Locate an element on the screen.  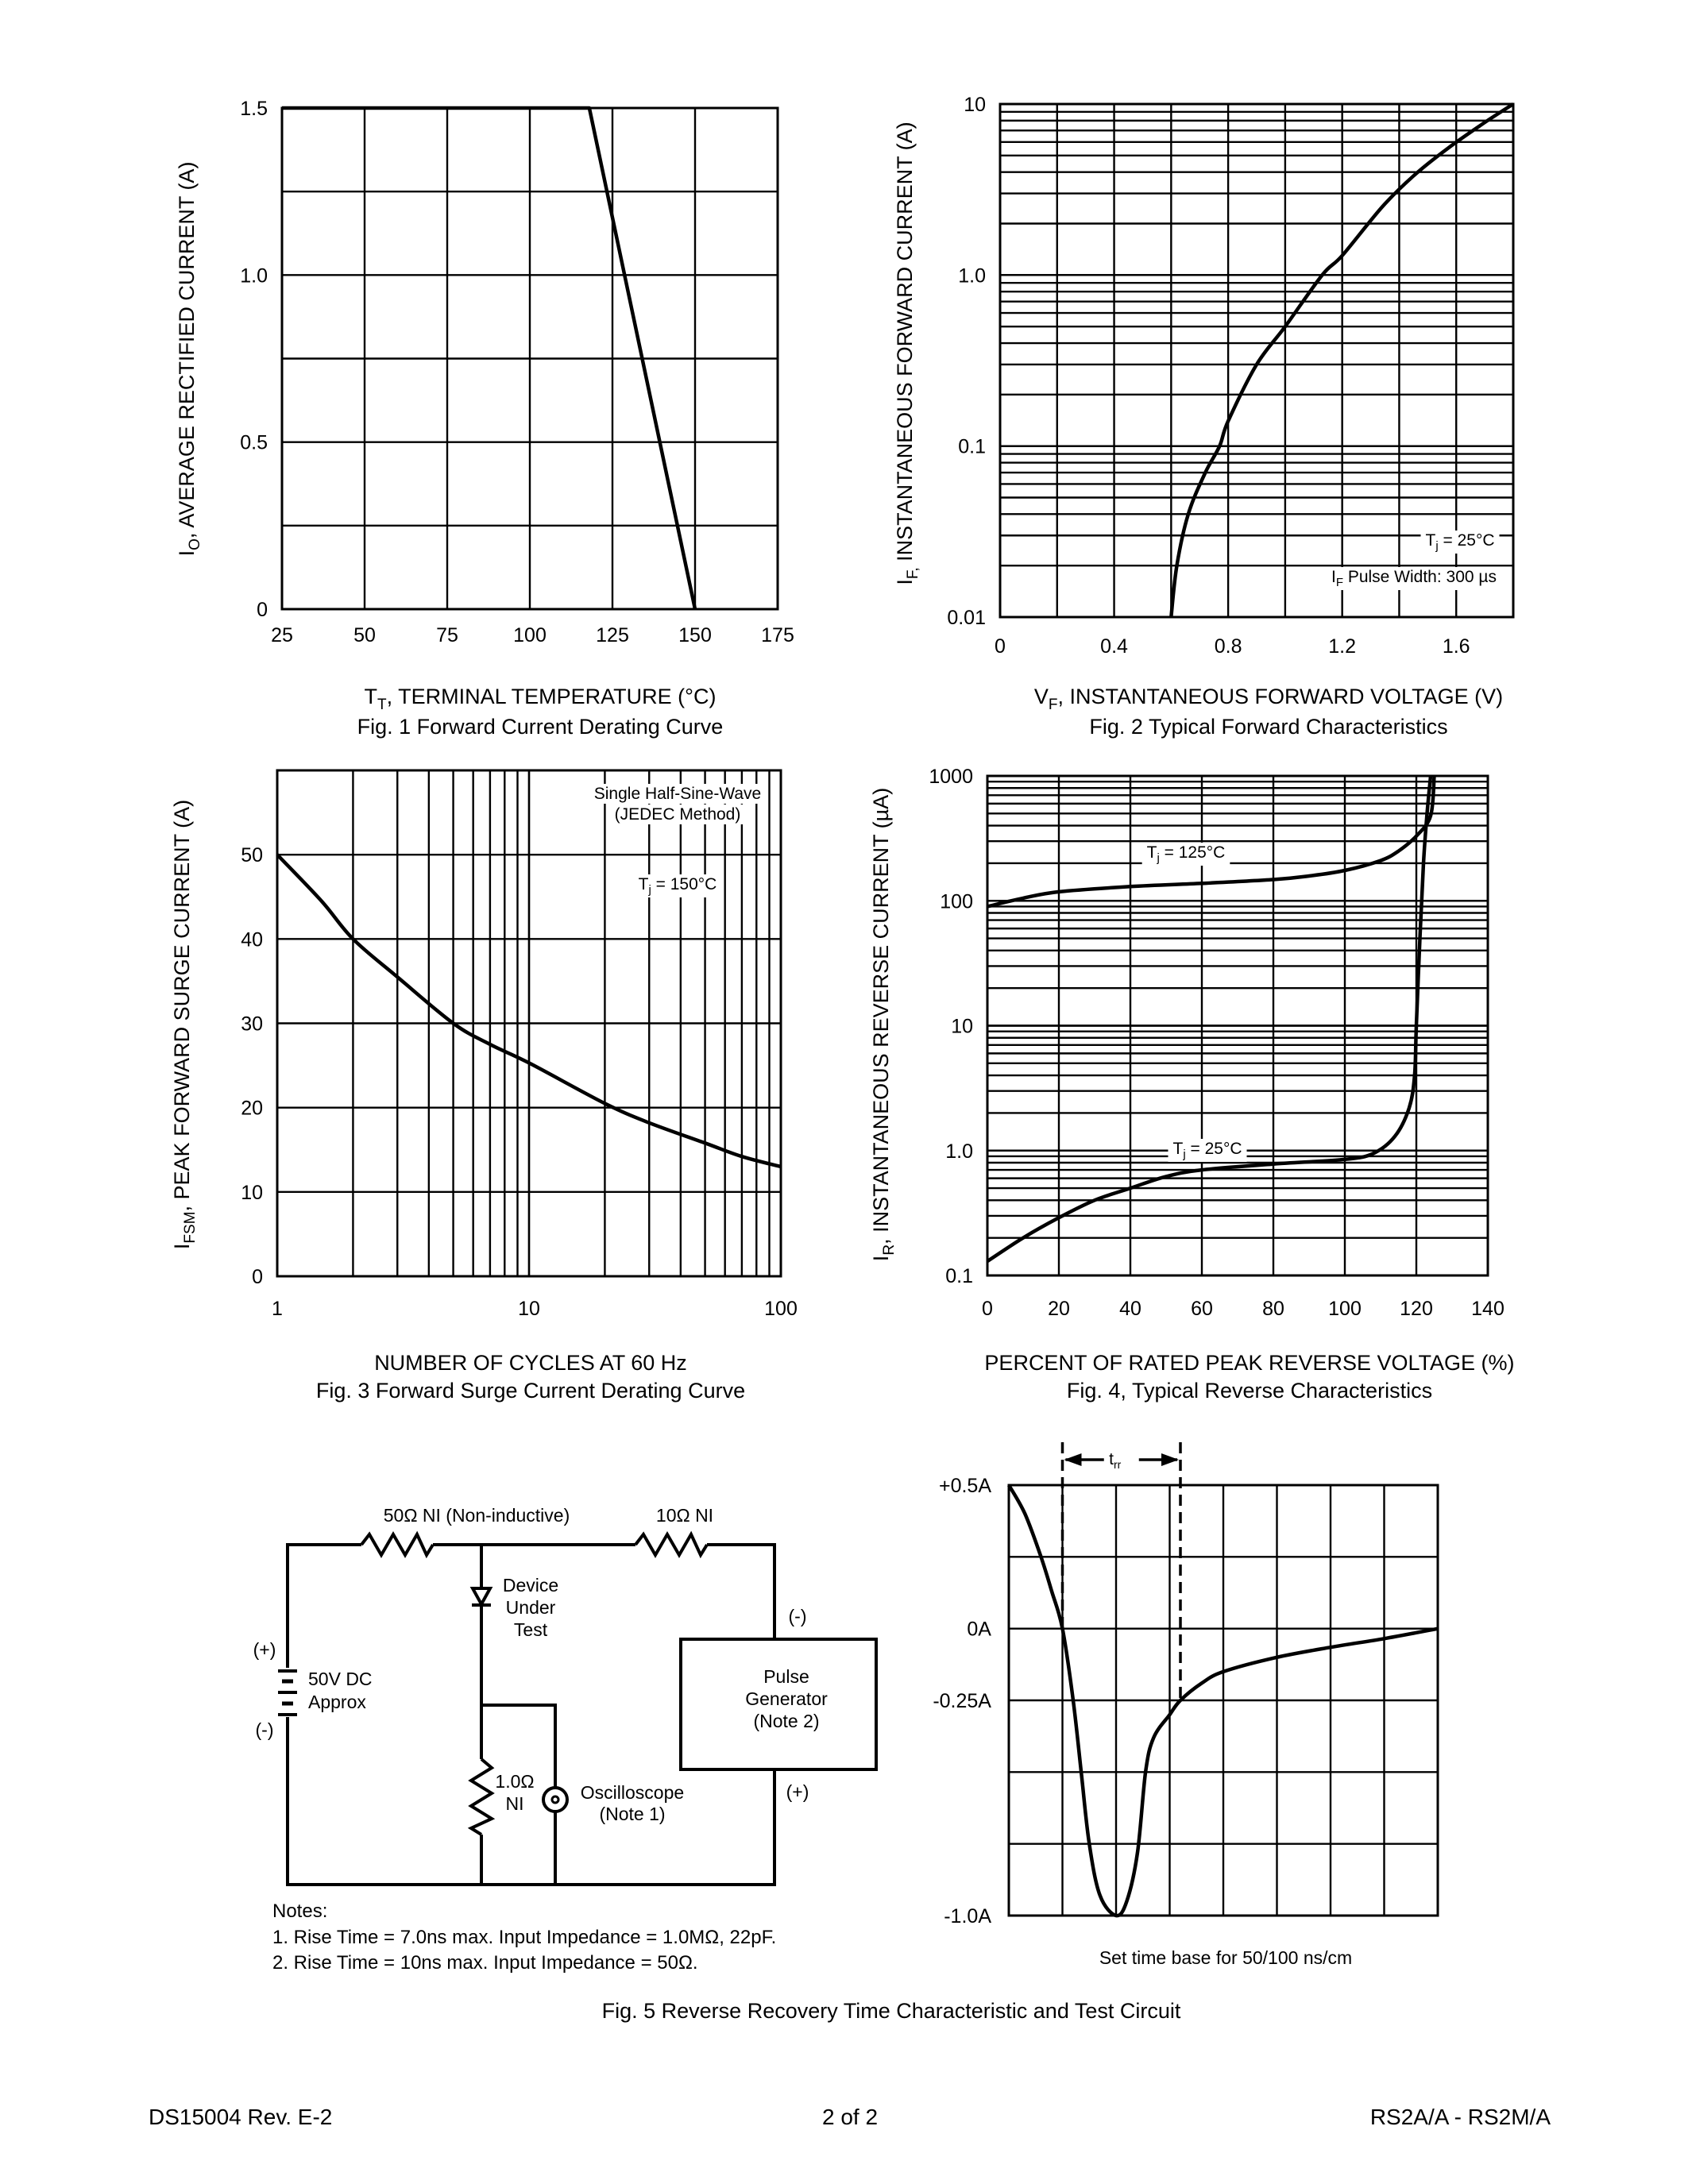
fig1-grid is located at coordinates (530, 358).